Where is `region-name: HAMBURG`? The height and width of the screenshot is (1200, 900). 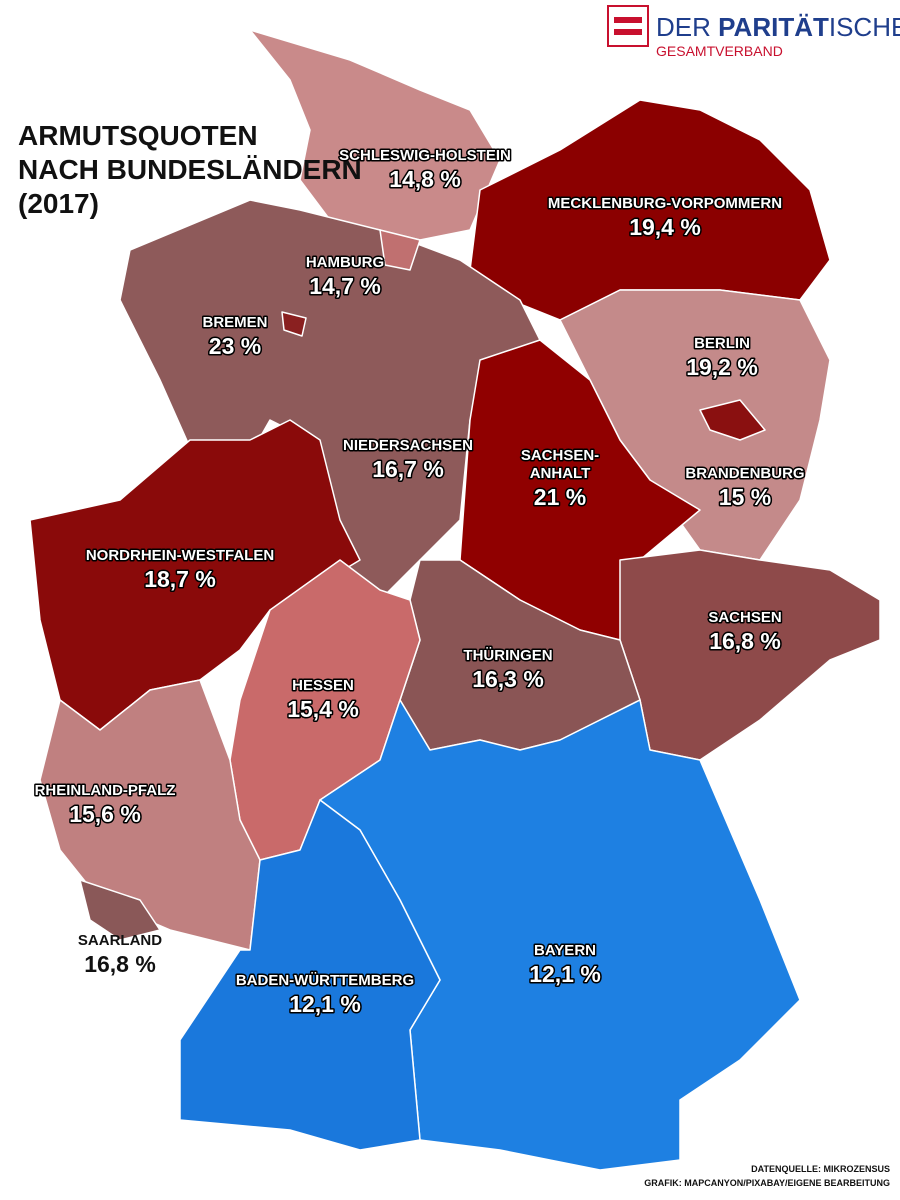
region-name: HAMBURG is located at coordinates (345, 262).